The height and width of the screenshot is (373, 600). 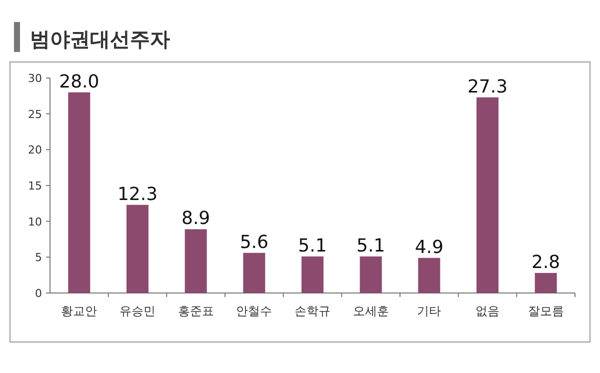 I want to click on data-label: 4.9, so click(x=429, y=247).